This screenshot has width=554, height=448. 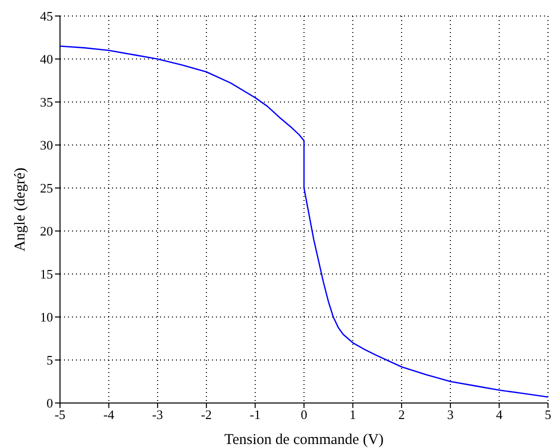 What do you see at coordinates (20, 210) in the screenshot?
I see `y-axis-title: Angle (degré)` at bounding box center [20, 210].